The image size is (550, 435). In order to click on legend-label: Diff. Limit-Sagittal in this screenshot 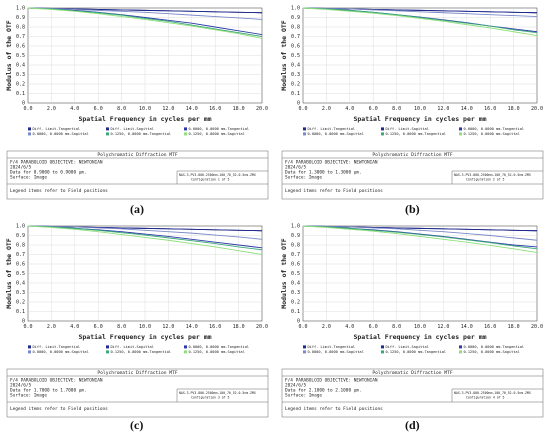, I will do `click(132, 347)`.